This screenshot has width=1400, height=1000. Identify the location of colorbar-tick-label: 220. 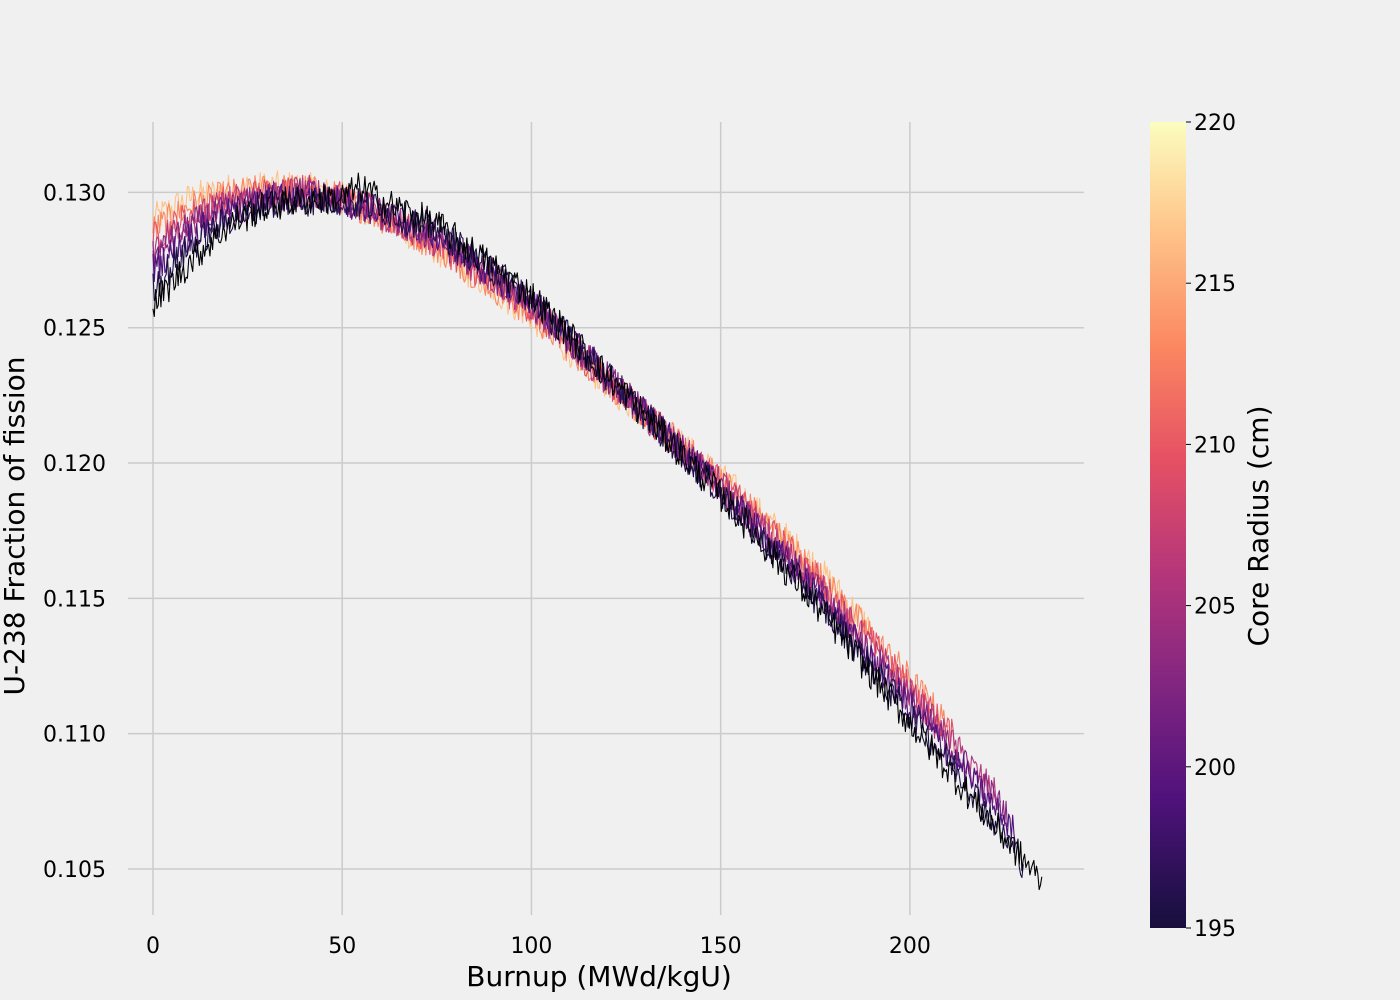
(1215, 123).